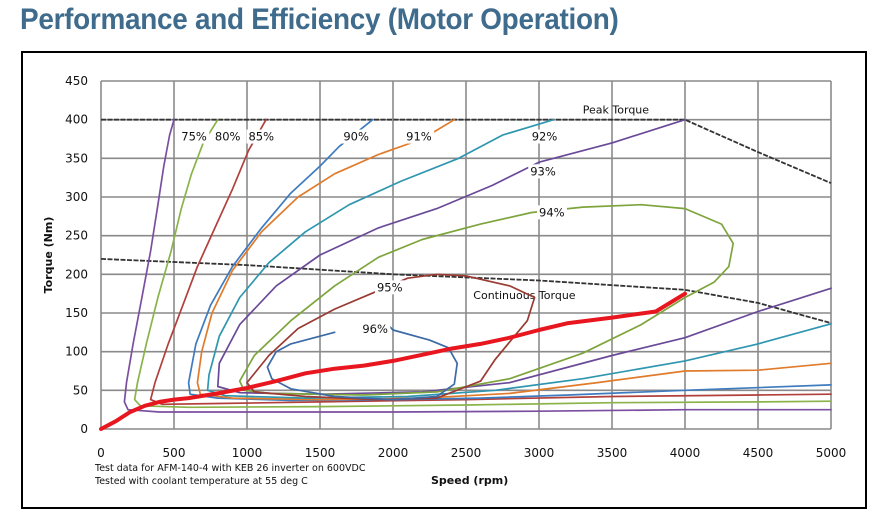  Describe the element at coordinates (174, 453) in the screenshot. I see `x-tick-label: 500` at that location.